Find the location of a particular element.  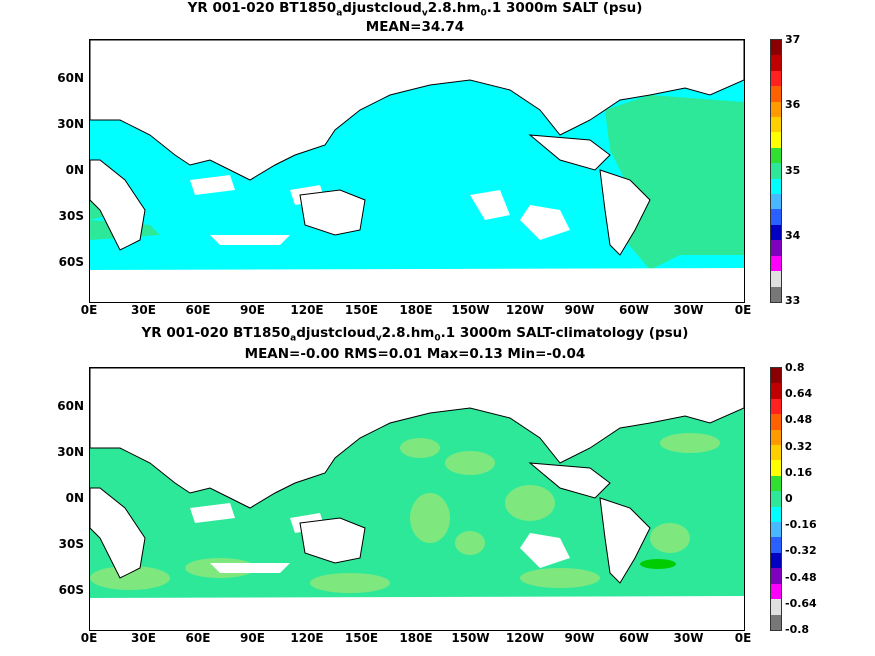

map2-lon-label: 150E is located at coordinates (361, 638).